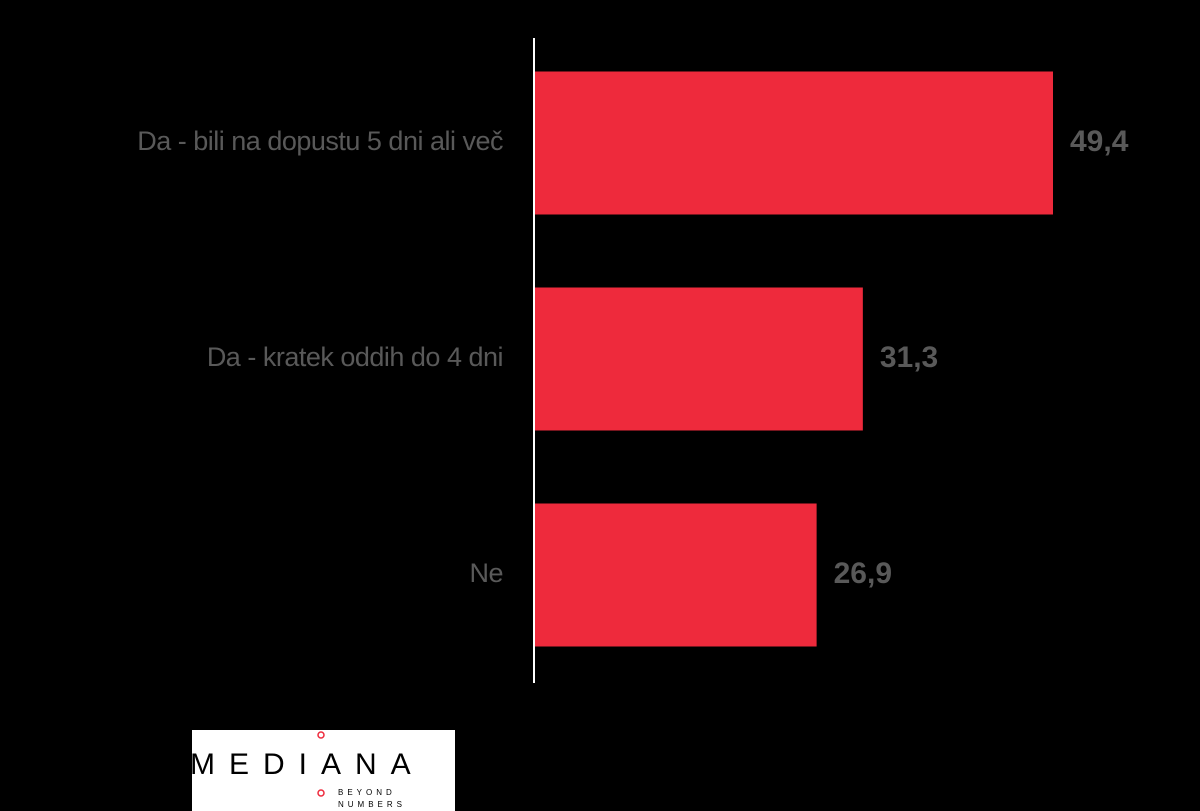 This screenshot has width=1200, height=811. What do you see at coordinates (909, 357) in the screenshot?
I see `value-label: 31,3` at bounding box center [909, 357].